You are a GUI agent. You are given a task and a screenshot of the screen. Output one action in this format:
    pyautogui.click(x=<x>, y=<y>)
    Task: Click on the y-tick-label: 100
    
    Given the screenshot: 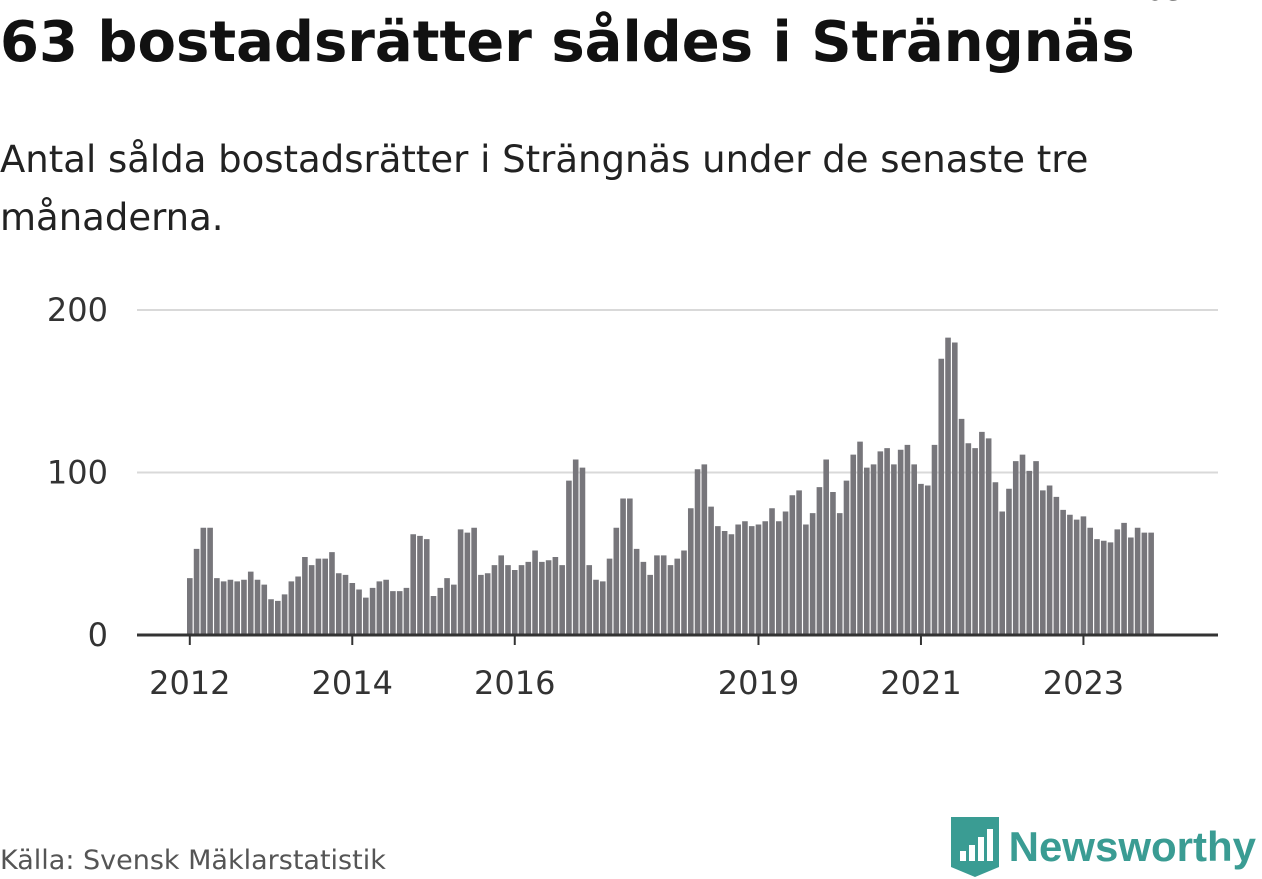 What is the action you would take?
    pyautogui.click(x=77, y=473)
    